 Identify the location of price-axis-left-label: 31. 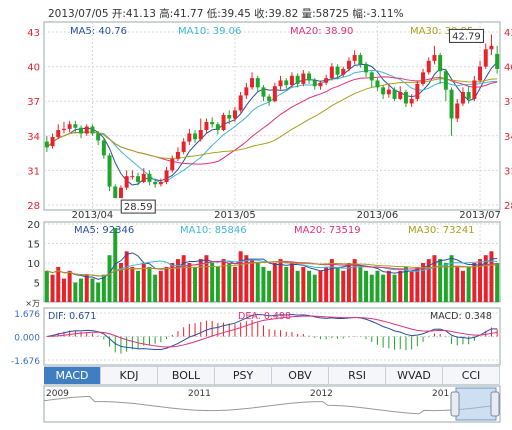
(33, 171).